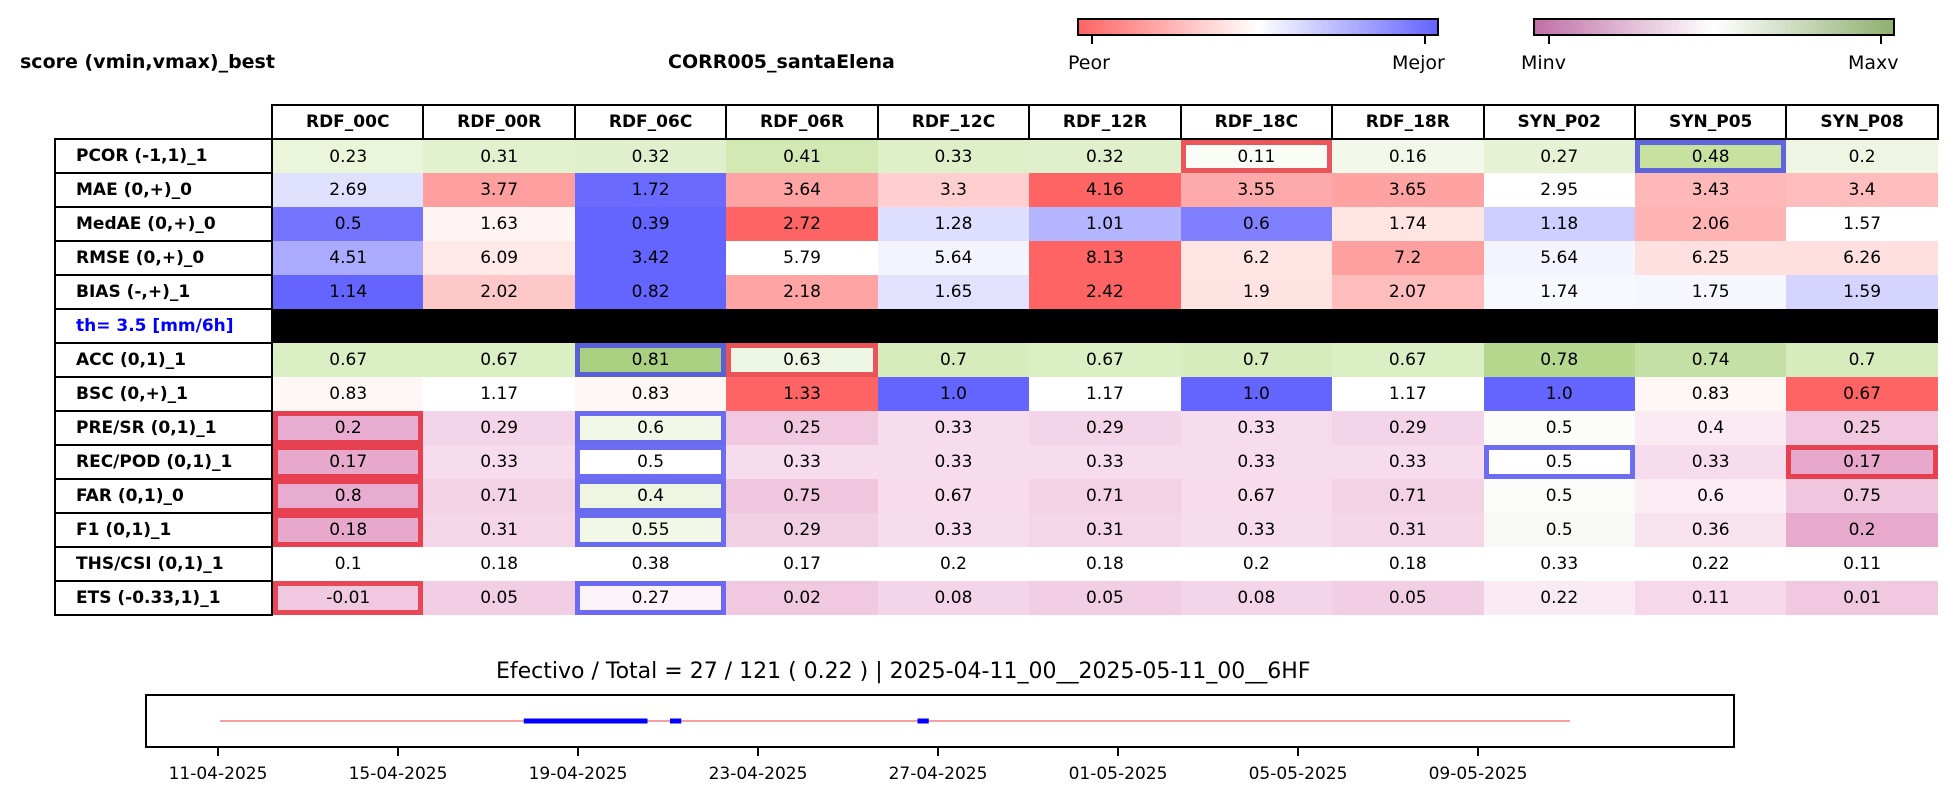  I want to click on heatmap-cell: 3.42, so click(650, 258).